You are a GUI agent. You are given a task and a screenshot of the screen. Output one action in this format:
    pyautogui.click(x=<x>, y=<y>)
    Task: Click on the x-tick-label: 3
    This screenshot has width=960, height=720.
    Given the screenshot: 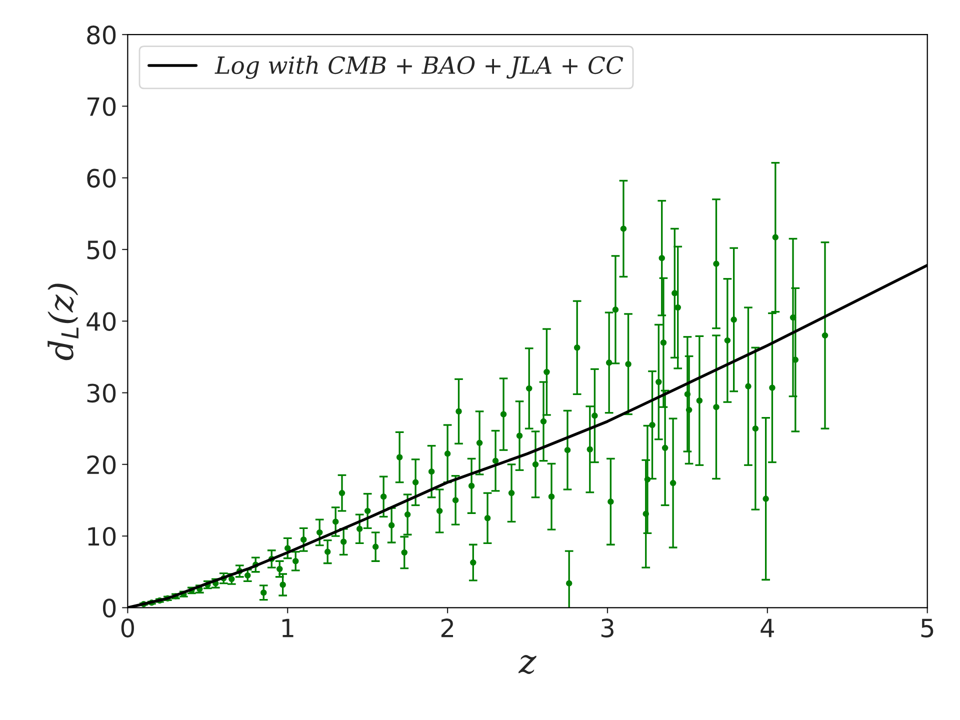 What is the action you would take?
    pyautogui.click(x=607, y=628)
    